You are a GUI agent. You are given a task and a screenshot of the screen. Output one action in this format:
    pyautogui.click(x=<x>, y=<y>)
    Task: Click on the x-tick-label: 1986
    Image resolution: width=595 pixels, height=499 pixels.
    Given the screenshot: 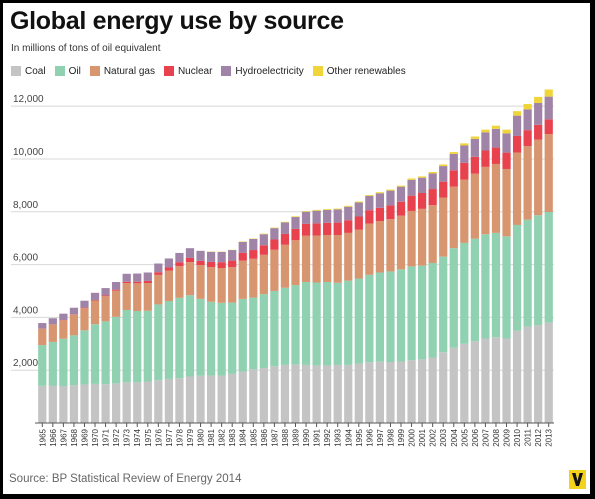 What is the action you would take?
    pyautogui.click(x=264, y=437)
    